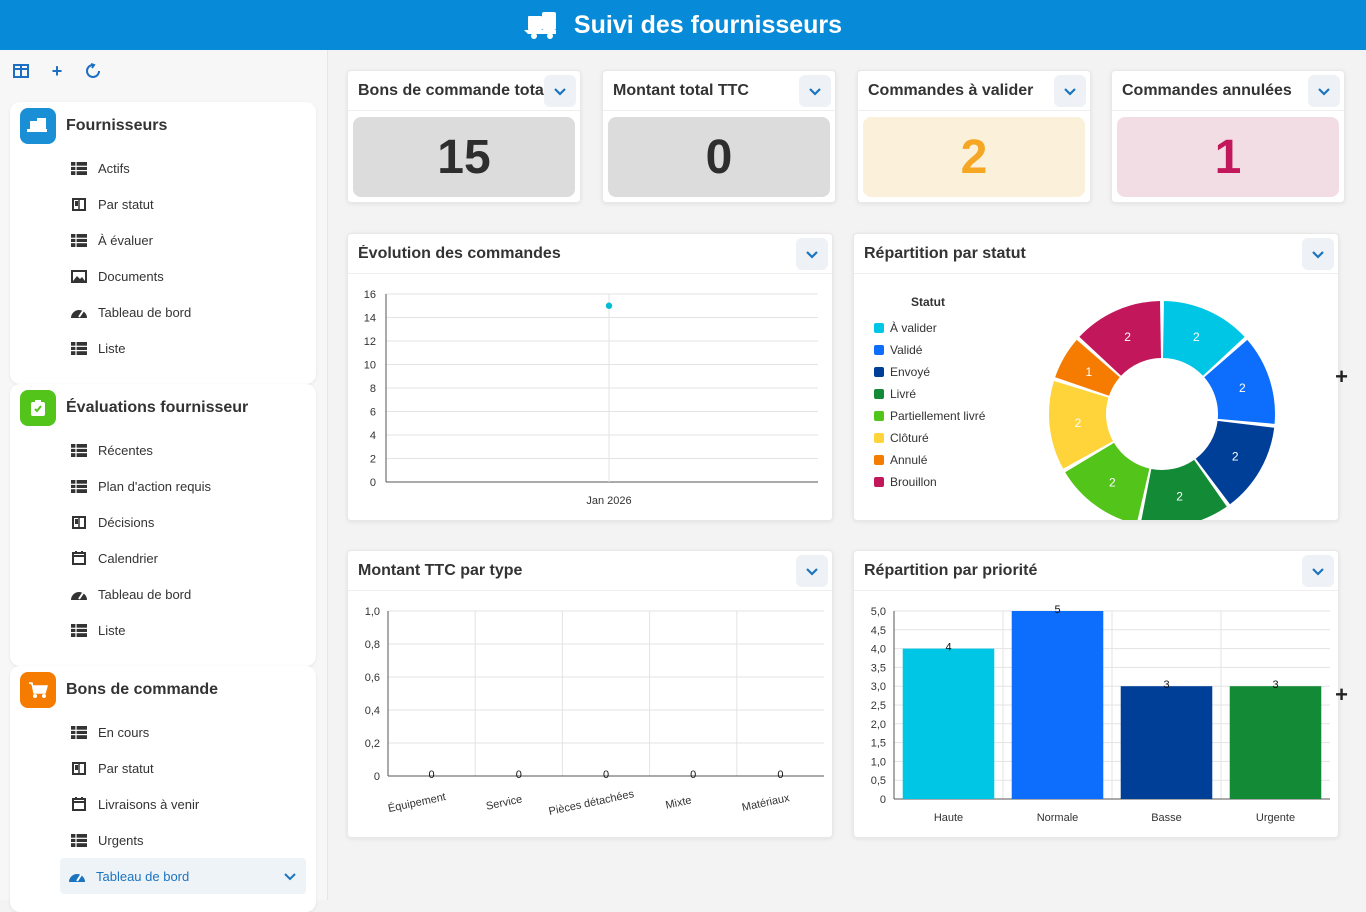 This screenshot has height=912, width=1366. I want to click on sidebar-item: Livraisons à venir, so click(163, 804).